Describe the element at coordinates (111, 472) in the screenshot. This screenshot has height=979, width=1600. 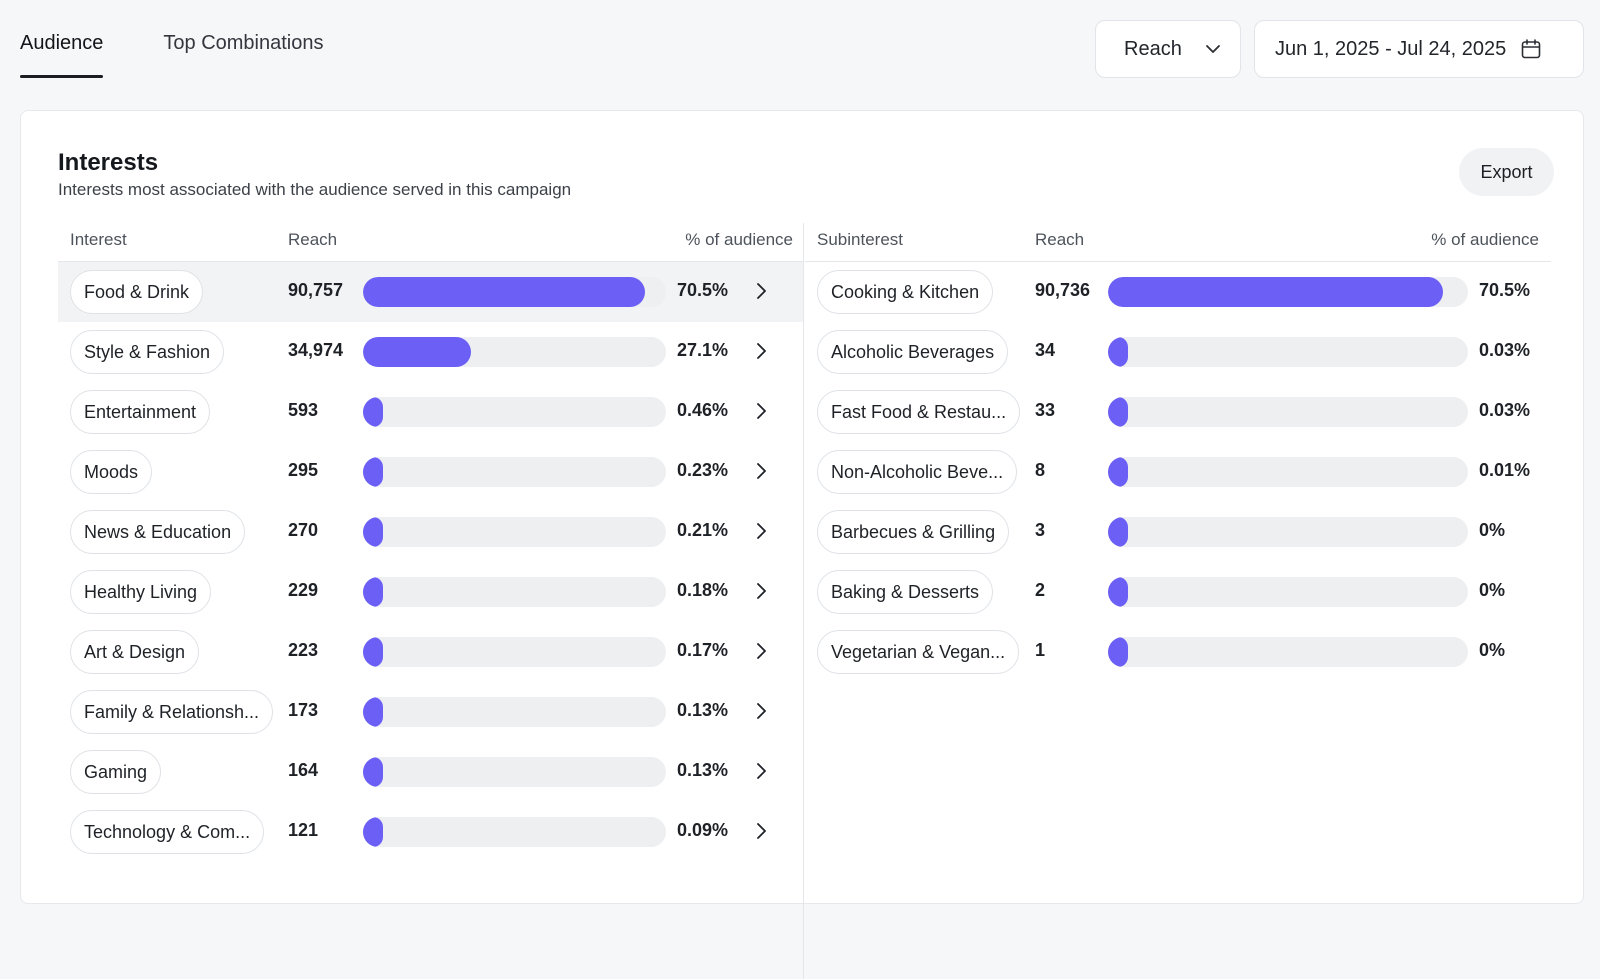
I see `interest-chip: Moods` at that location.